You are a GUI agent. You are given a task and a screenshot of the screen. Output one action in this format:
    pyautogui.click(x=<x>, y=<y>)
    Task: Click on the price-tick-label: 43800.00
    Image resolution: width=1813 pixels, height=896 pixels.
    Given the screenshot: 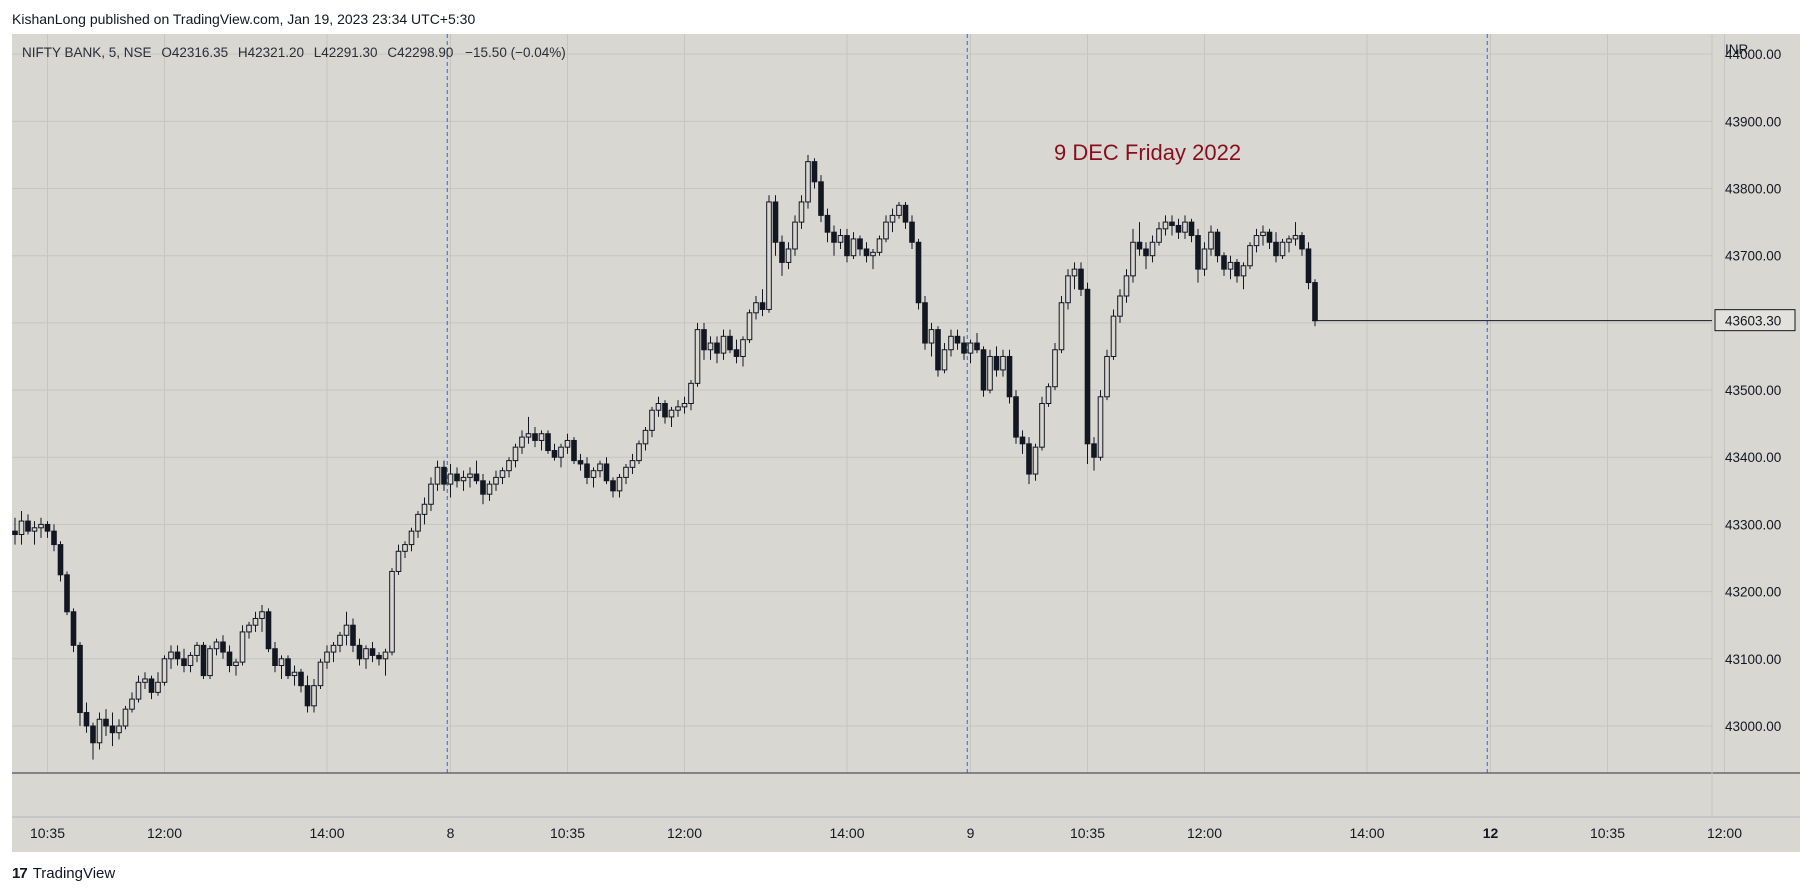 What is the action you would take?
    pyautogui.click(x=1753, y=189)
    